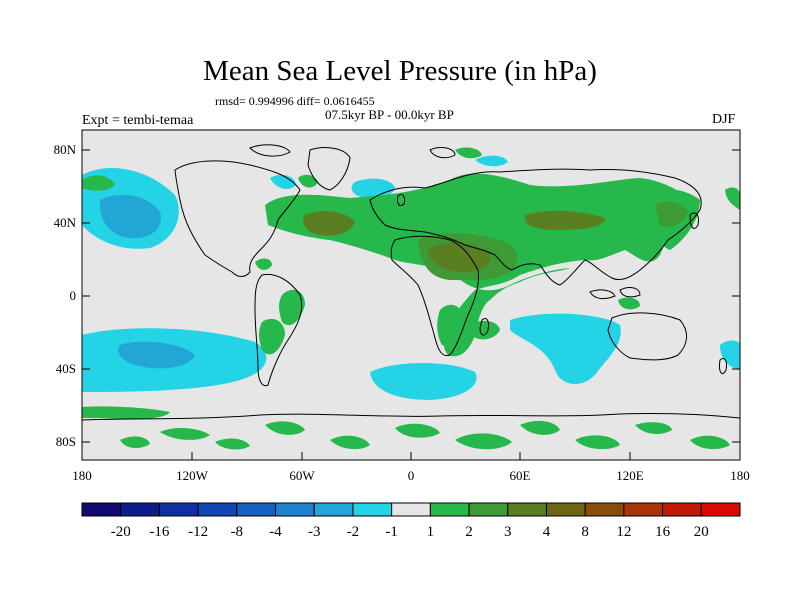 This screenshot has height=600, width=800. Describe the element at coordinates (629, 303) in the screenshot. I see `contour-west-australia-positive` at that location.